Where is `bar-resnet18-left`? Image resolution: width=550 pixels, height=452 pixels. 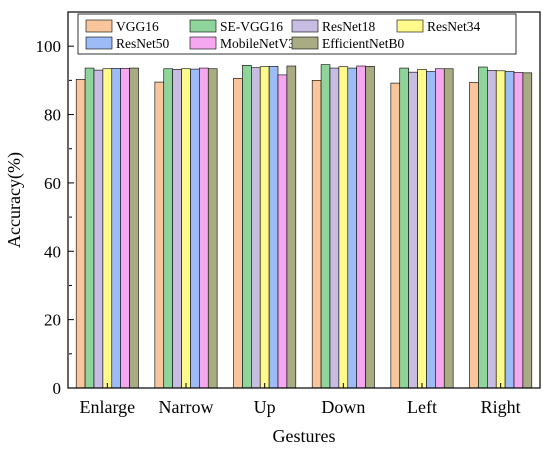
bar-resnet18-left is located at coordinates (413, 230).